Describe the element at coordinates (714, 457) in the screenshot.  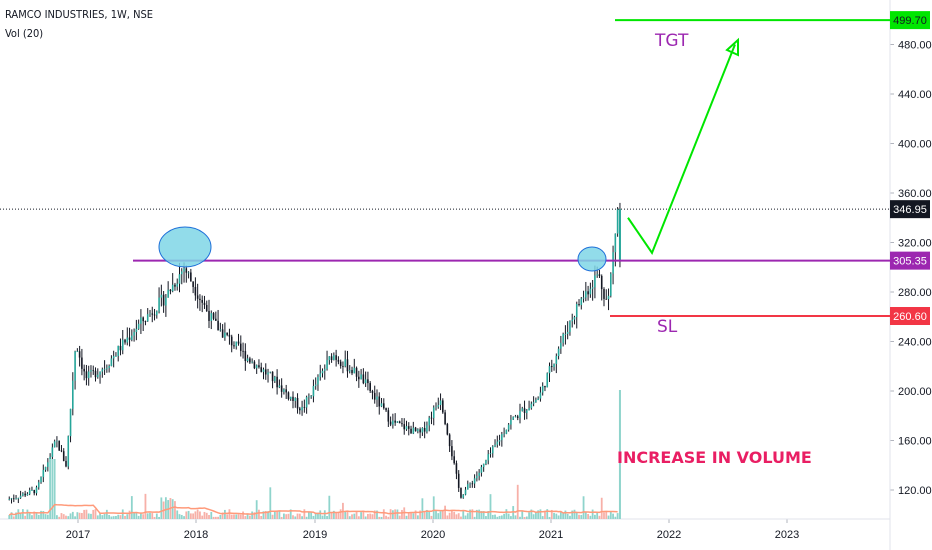
I see `volume-note: INCREASE IN VOLUME` at that location.